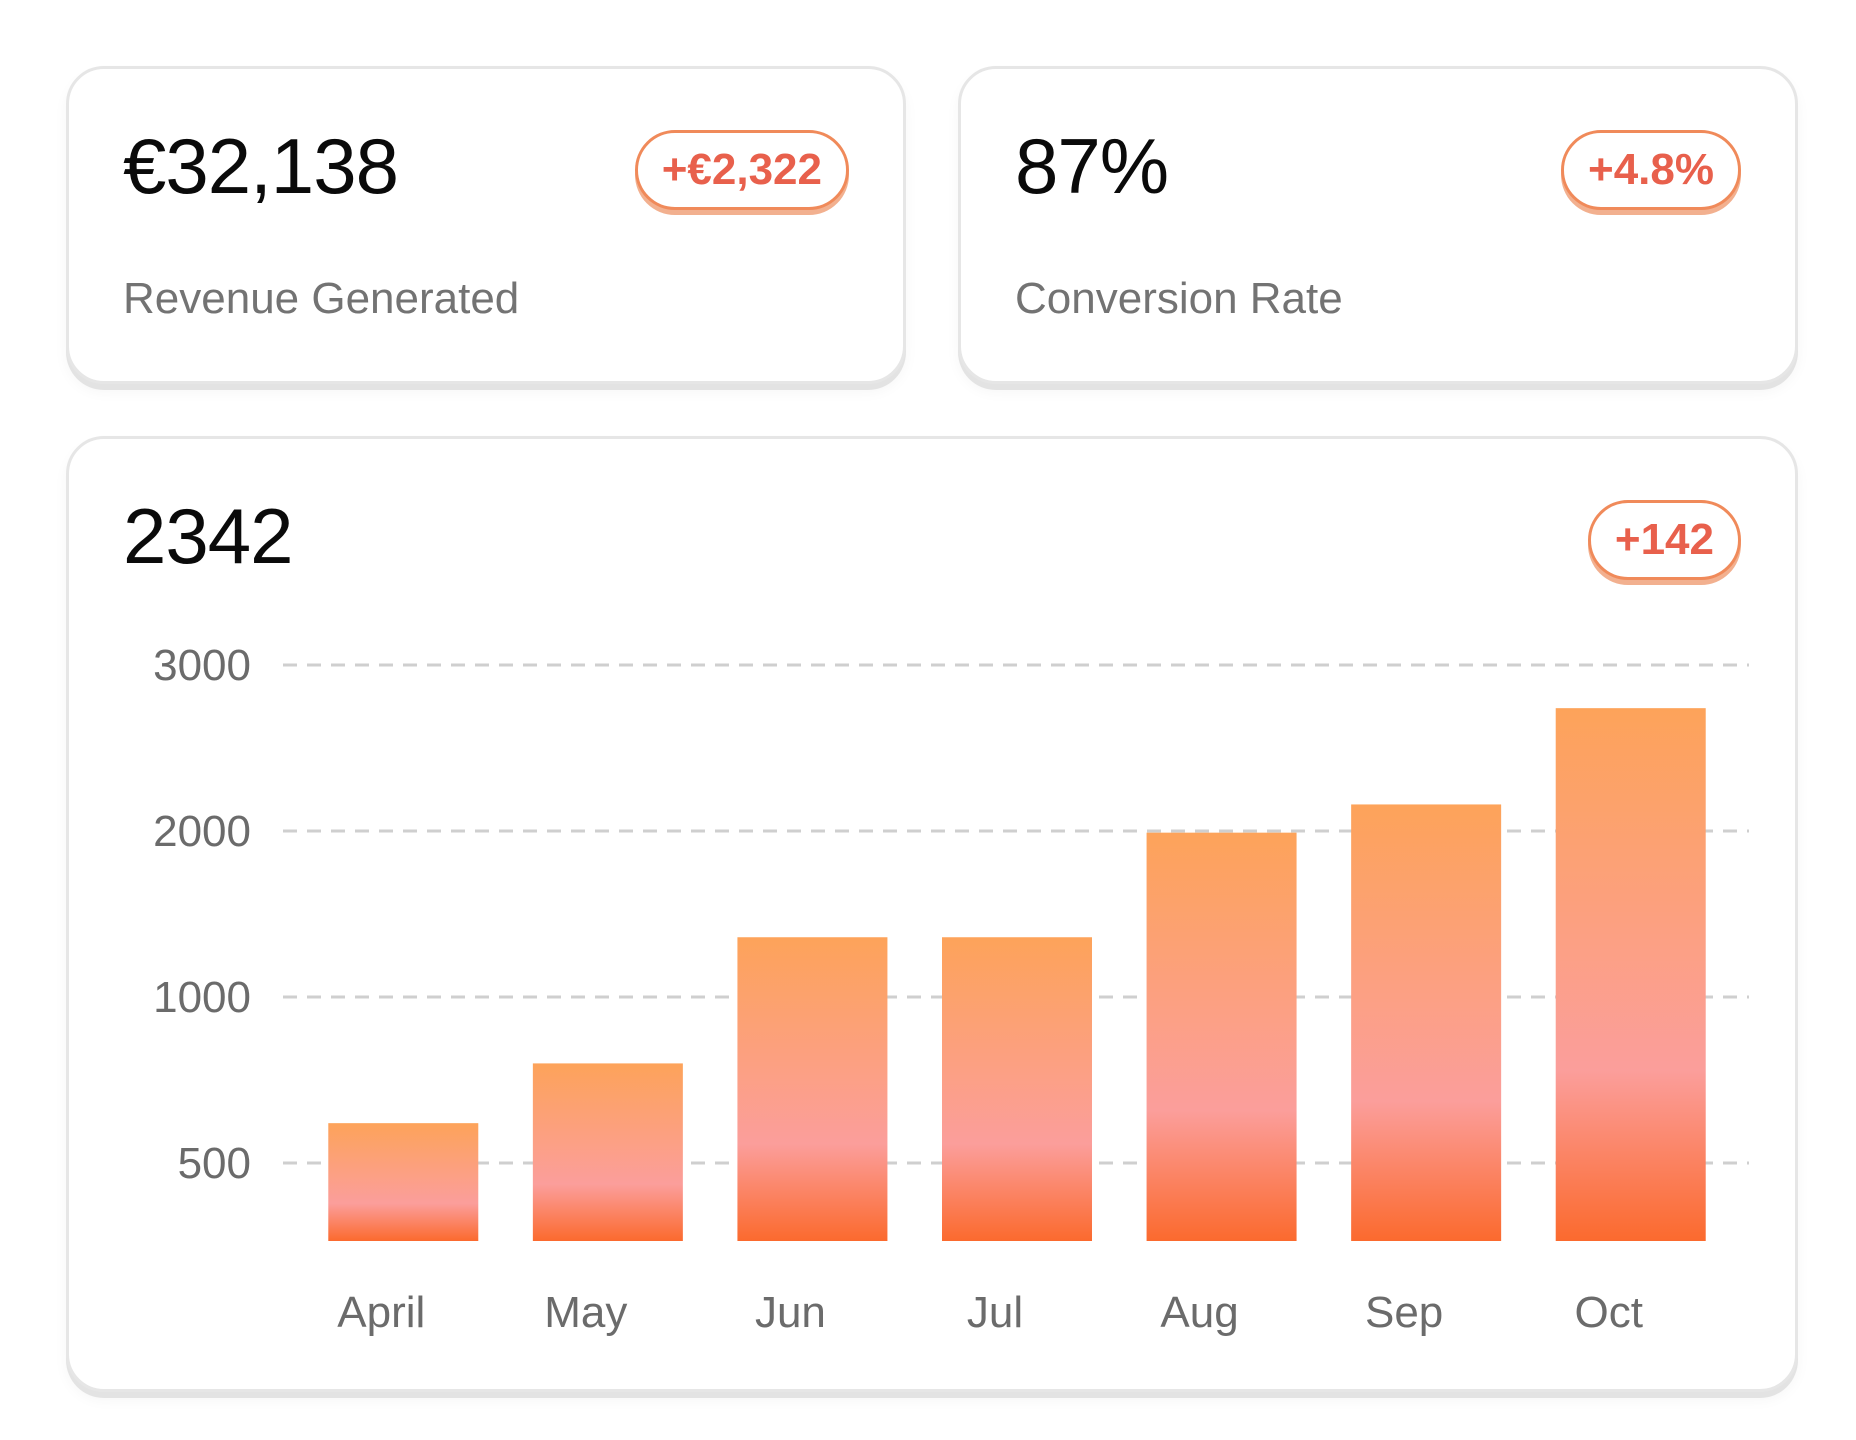 The width and height of the screenshot is (1856, 1440). Describe the element at coordinates (214, 1163) in the screenshot. I see `y-tick-label: 500` at that location.